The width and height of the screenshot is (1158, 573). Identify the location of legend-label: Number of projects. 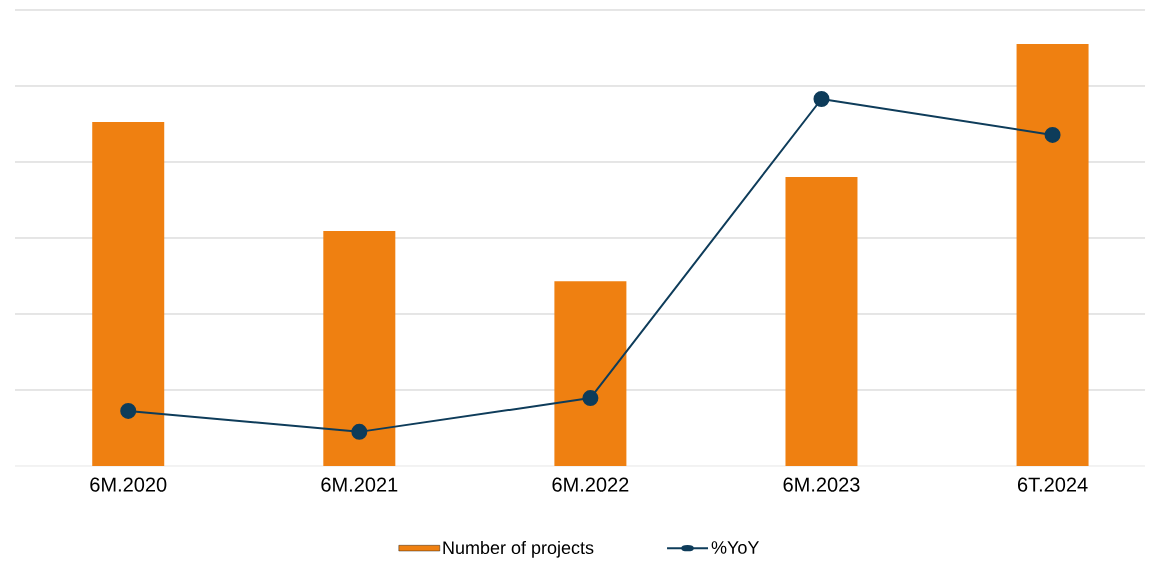
(518, 549).